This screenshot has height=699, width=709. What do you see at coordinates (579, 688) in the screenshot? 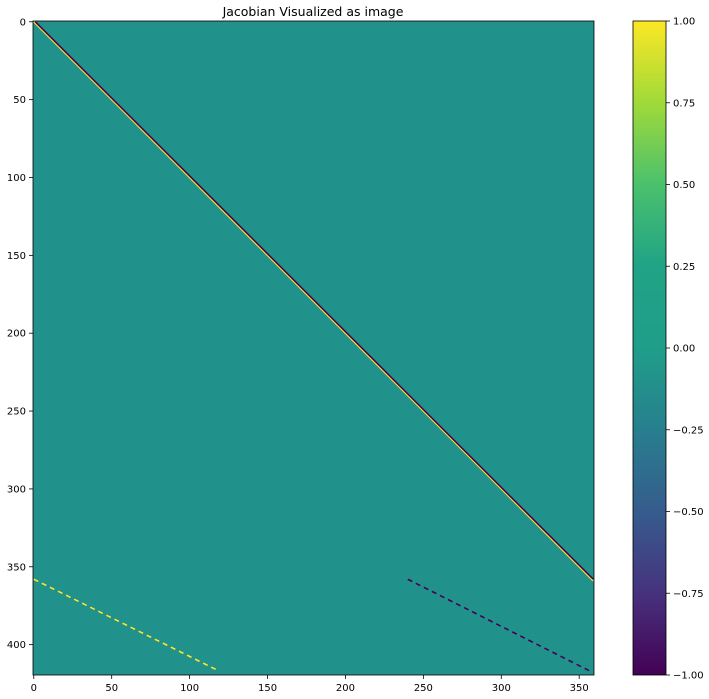
I see `x-tick-label: 350` at bounding box center [579, 688].